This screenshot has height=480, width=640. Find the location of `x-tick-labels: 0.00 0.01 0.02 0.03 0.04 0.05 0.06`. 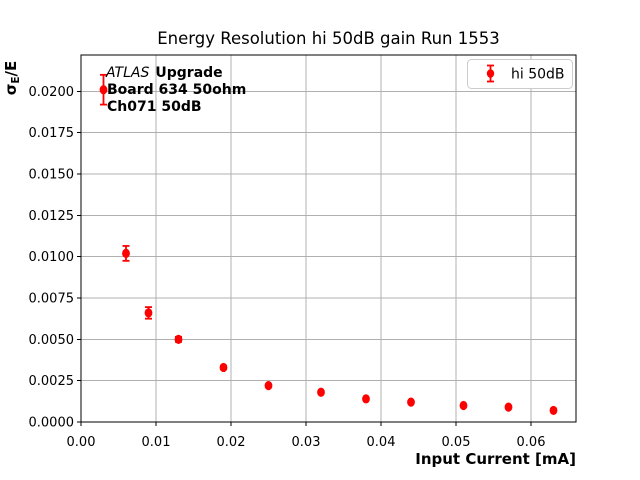

x-tick-labels: 0.00 0.01 0.02 0.03 0.04 0.05 0.06 is located at coordinates (306, 442).